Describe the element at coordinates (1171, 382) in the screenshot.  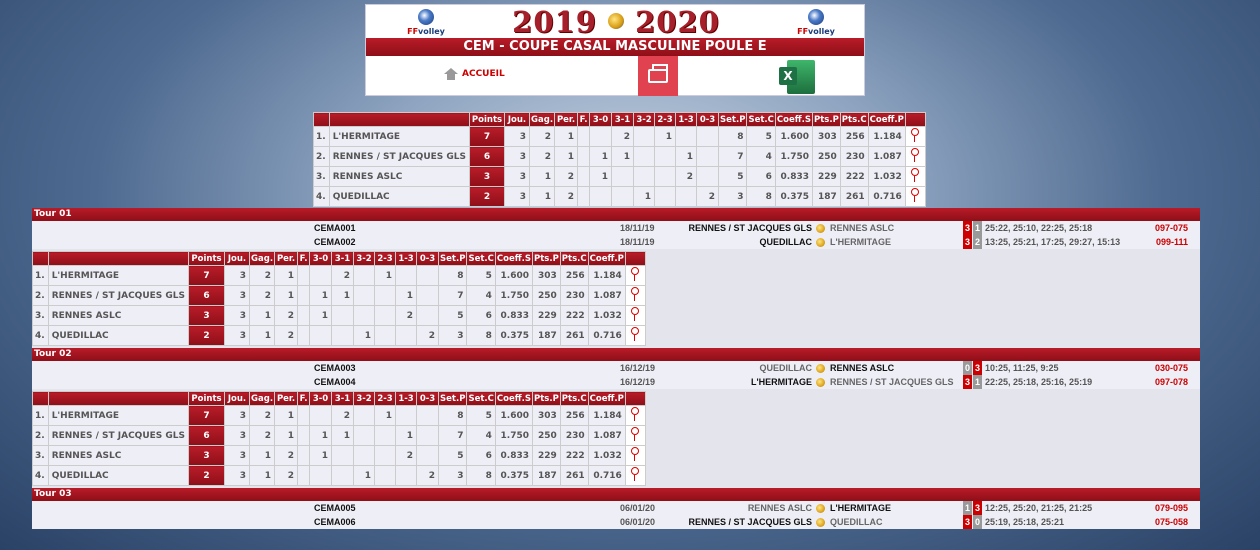
I see `match-points: 097-078` at that location.